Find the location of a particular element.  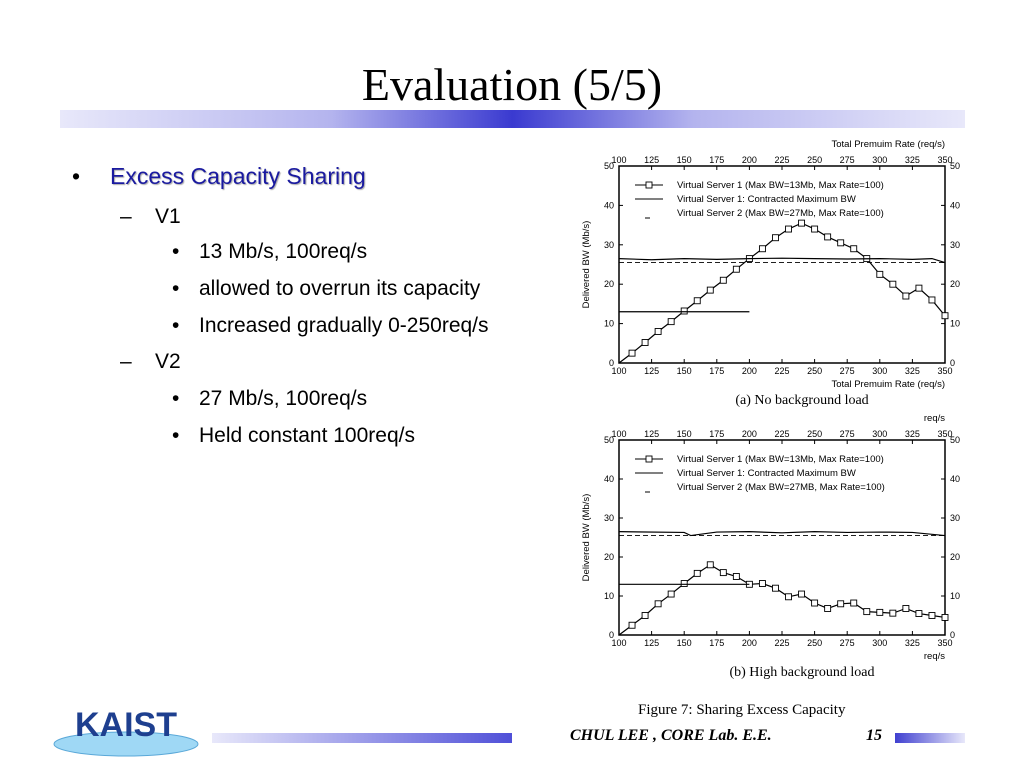

top-axis-label: Total Premuim Rate (req/s) is located at coordinates (888, 144).